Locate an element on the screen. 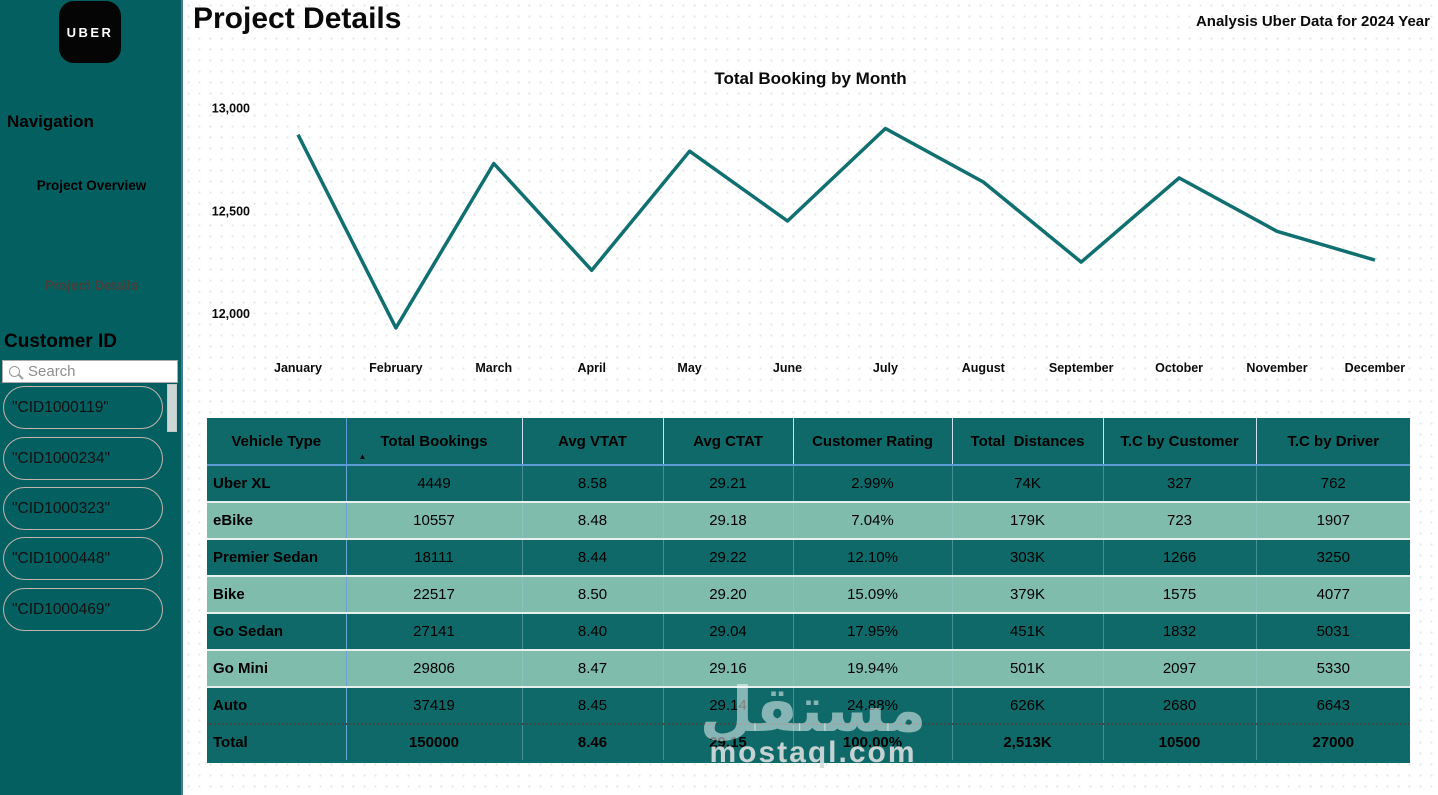  y-axis-tick: 12,500 is located at coordinates (231, 211).